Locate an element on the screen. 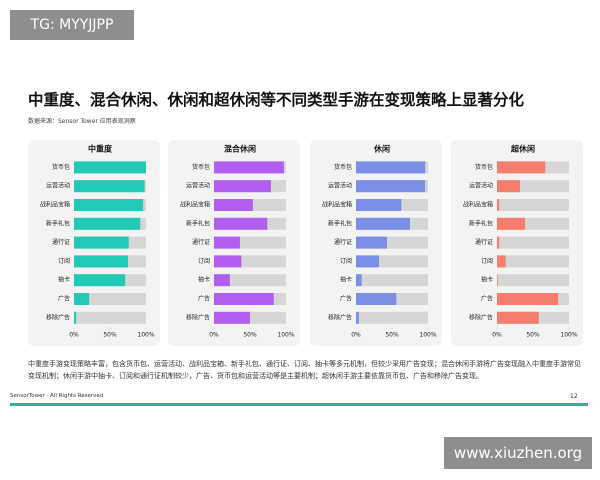 Image resolution: width=600 pixels, height=480 pixels. chart-title: 超休闲 is located at coordinates (522, 149).